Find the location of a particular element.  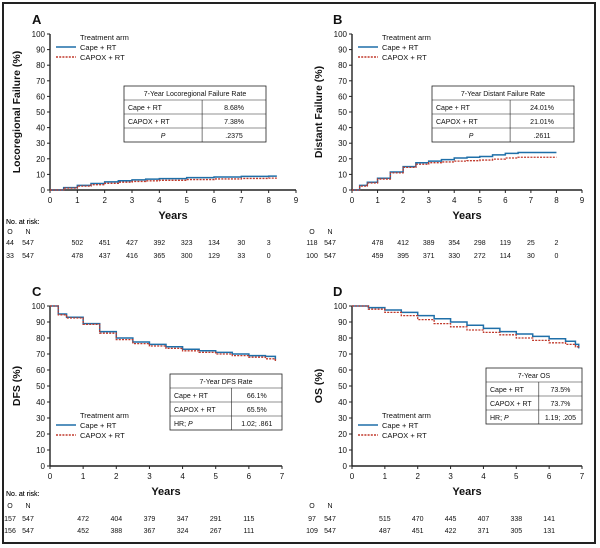

risk-cell-capox-rt: 129 is located at coordinates (214, 256).